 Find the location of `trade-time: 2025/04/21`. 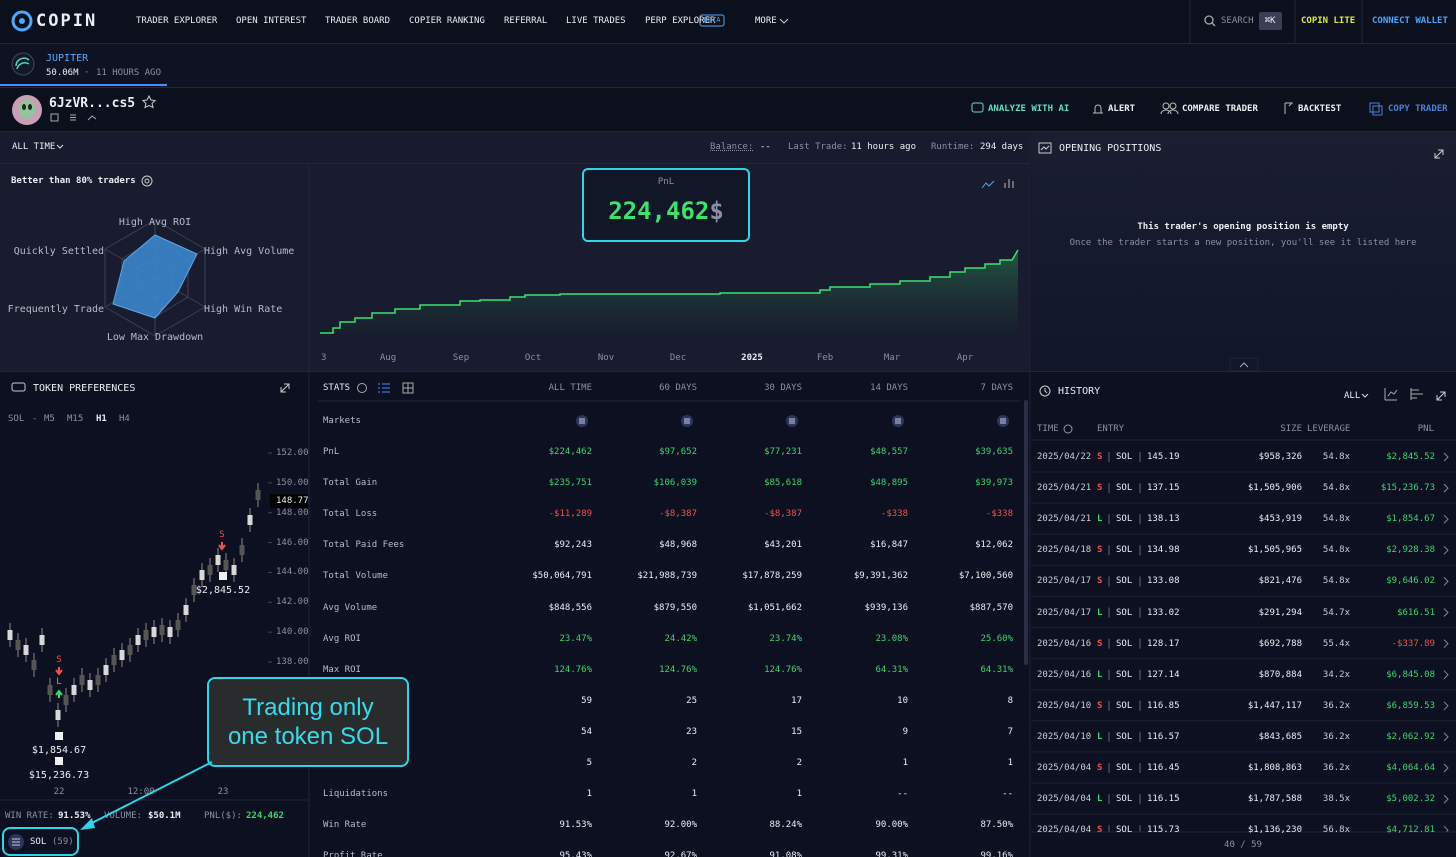

trade-time: 2025/04/21 is located at coordinates (1064, 488).